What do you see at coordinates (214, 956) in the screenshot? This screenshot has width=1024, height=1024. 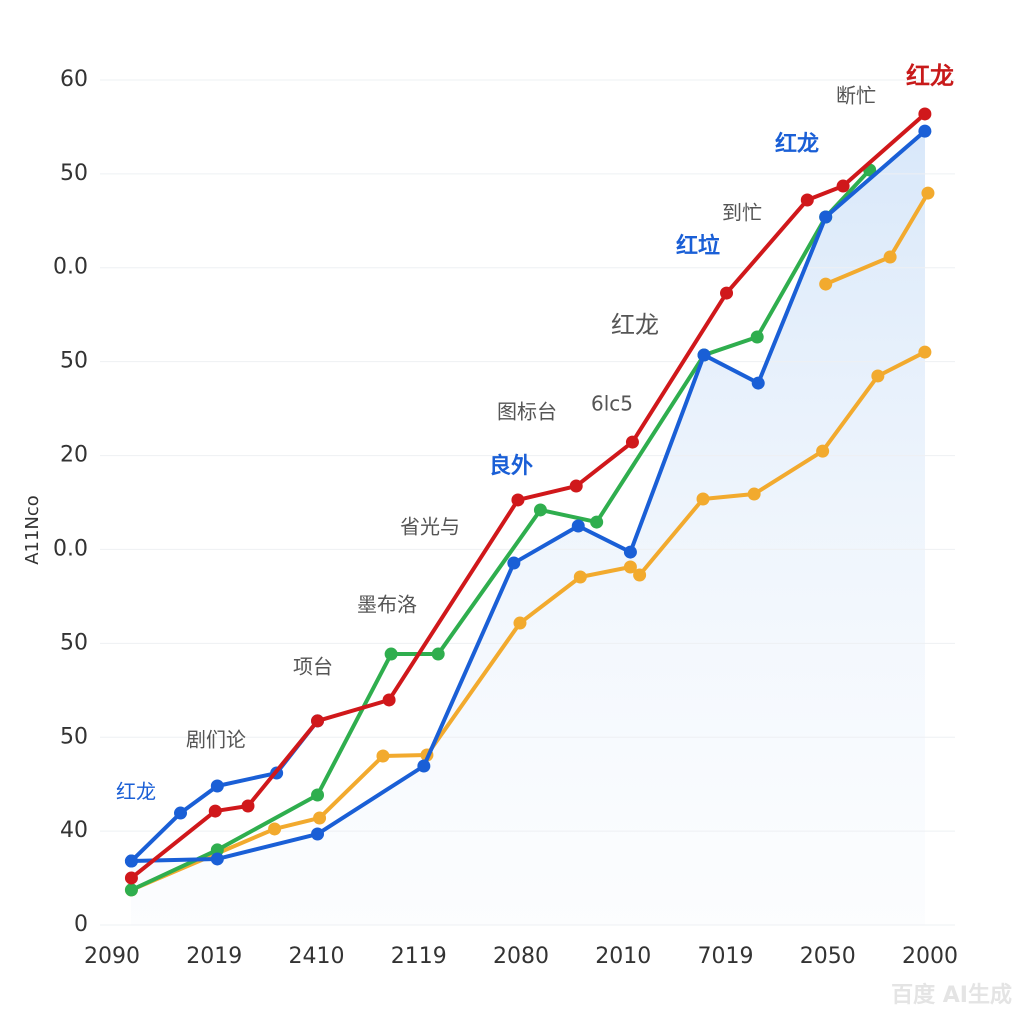 I see `x-tick-label: 2019` at bounding box center [214, 956].